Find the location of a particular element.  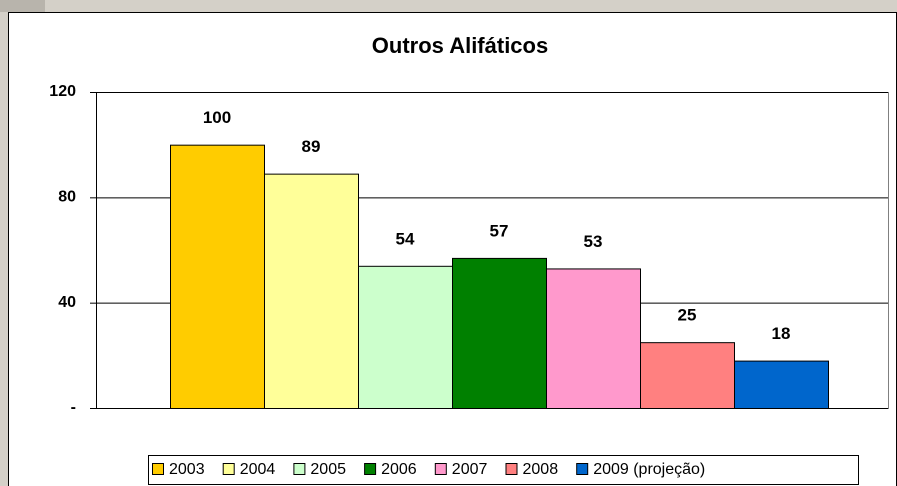

y-tick-label: 80 is located at coordinates (67, 197).